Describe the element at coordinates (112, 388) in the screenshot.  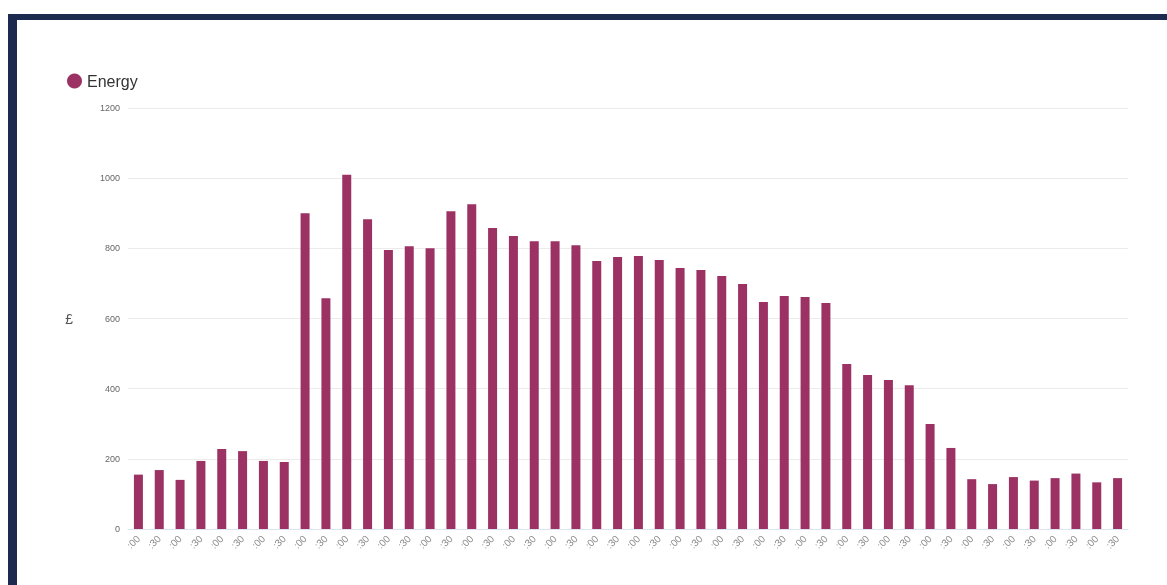
I see `y-tick-label: 400` at that location.